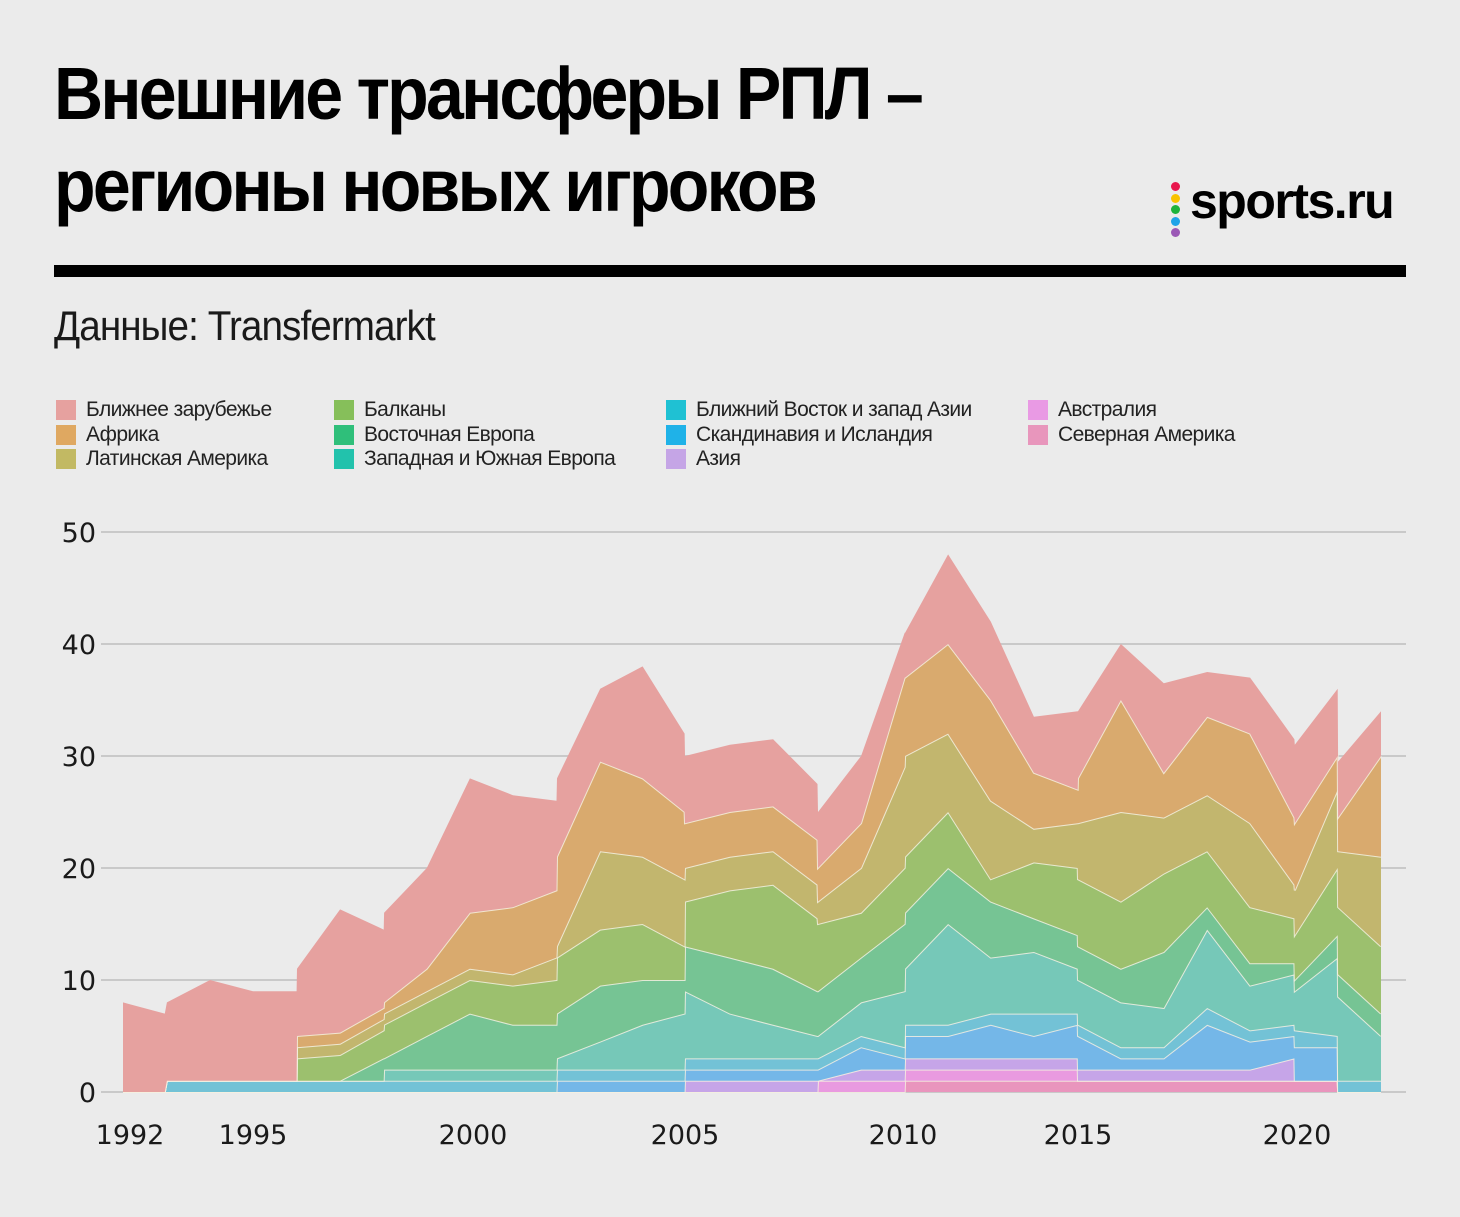 The height and width of the screenshot is (1217, 1460). Describe the element at coordinates (730, 271) in the screenshot. I see `title-divider` at that location.